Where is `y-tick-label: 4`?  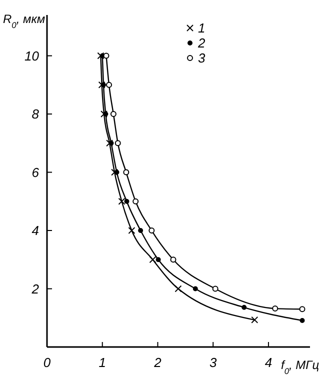
y-tick-label: 4 is located at coordinates (35, 230).